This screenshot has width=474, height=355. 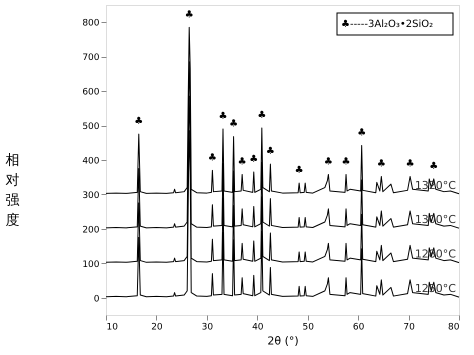 I want to click on x-tick-label: 80, so click(x=454, y=327).